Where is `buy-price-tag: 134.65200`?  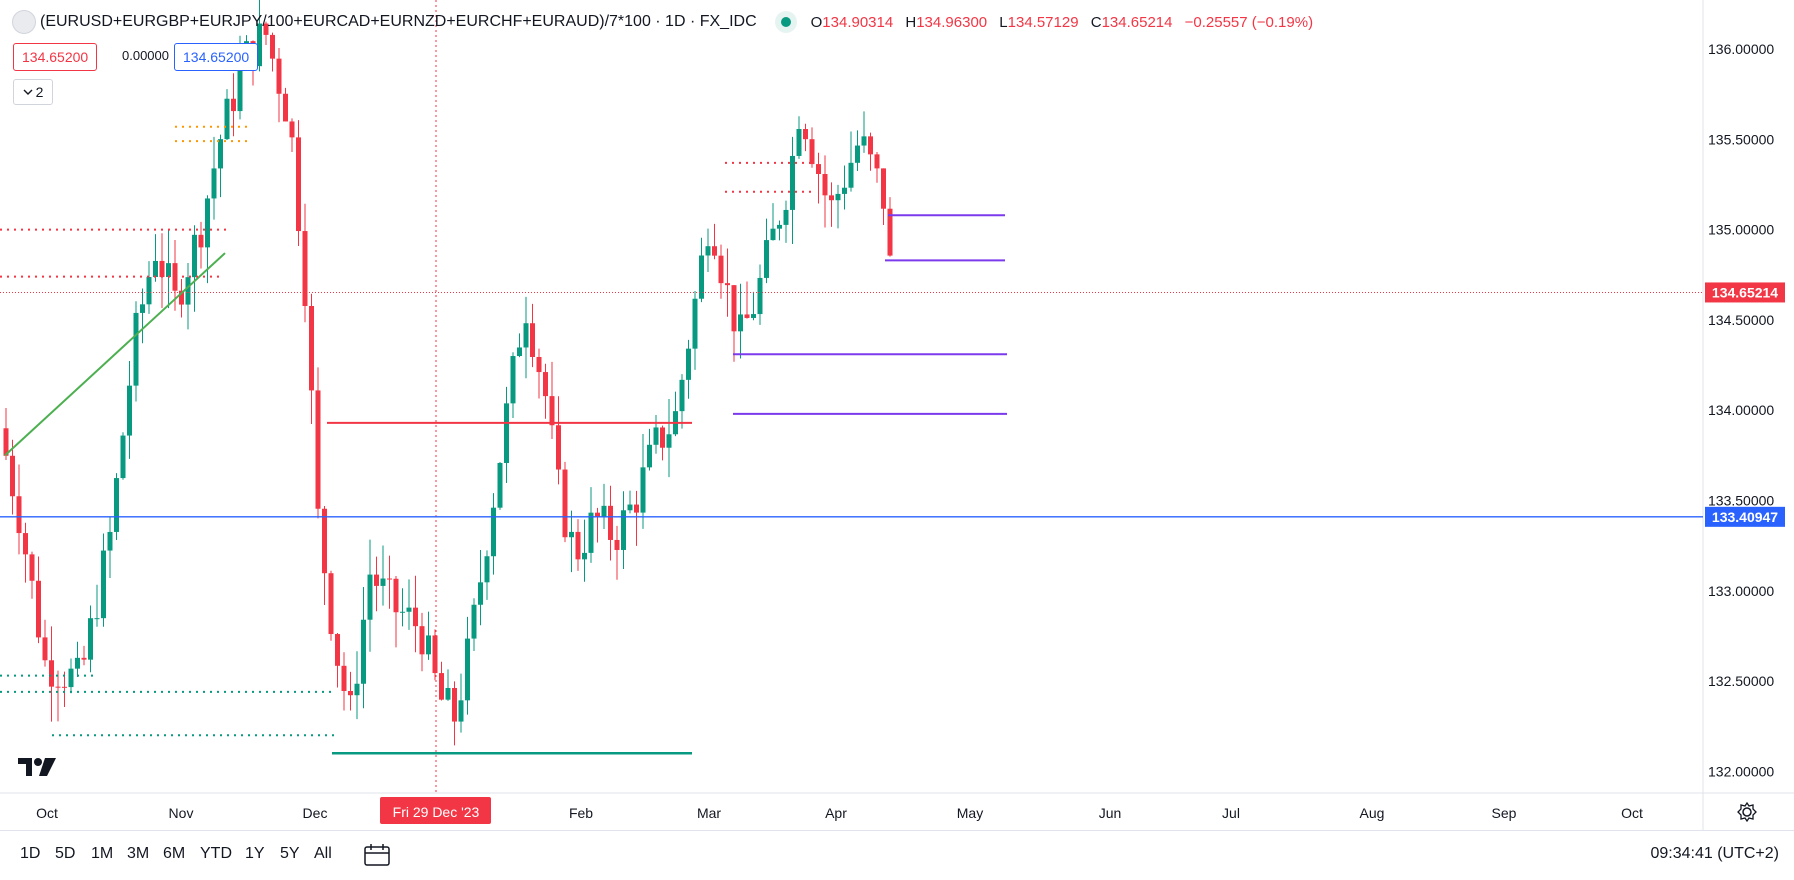 buy-price-tag: 134.65200 is located at coordinates (216, 57).